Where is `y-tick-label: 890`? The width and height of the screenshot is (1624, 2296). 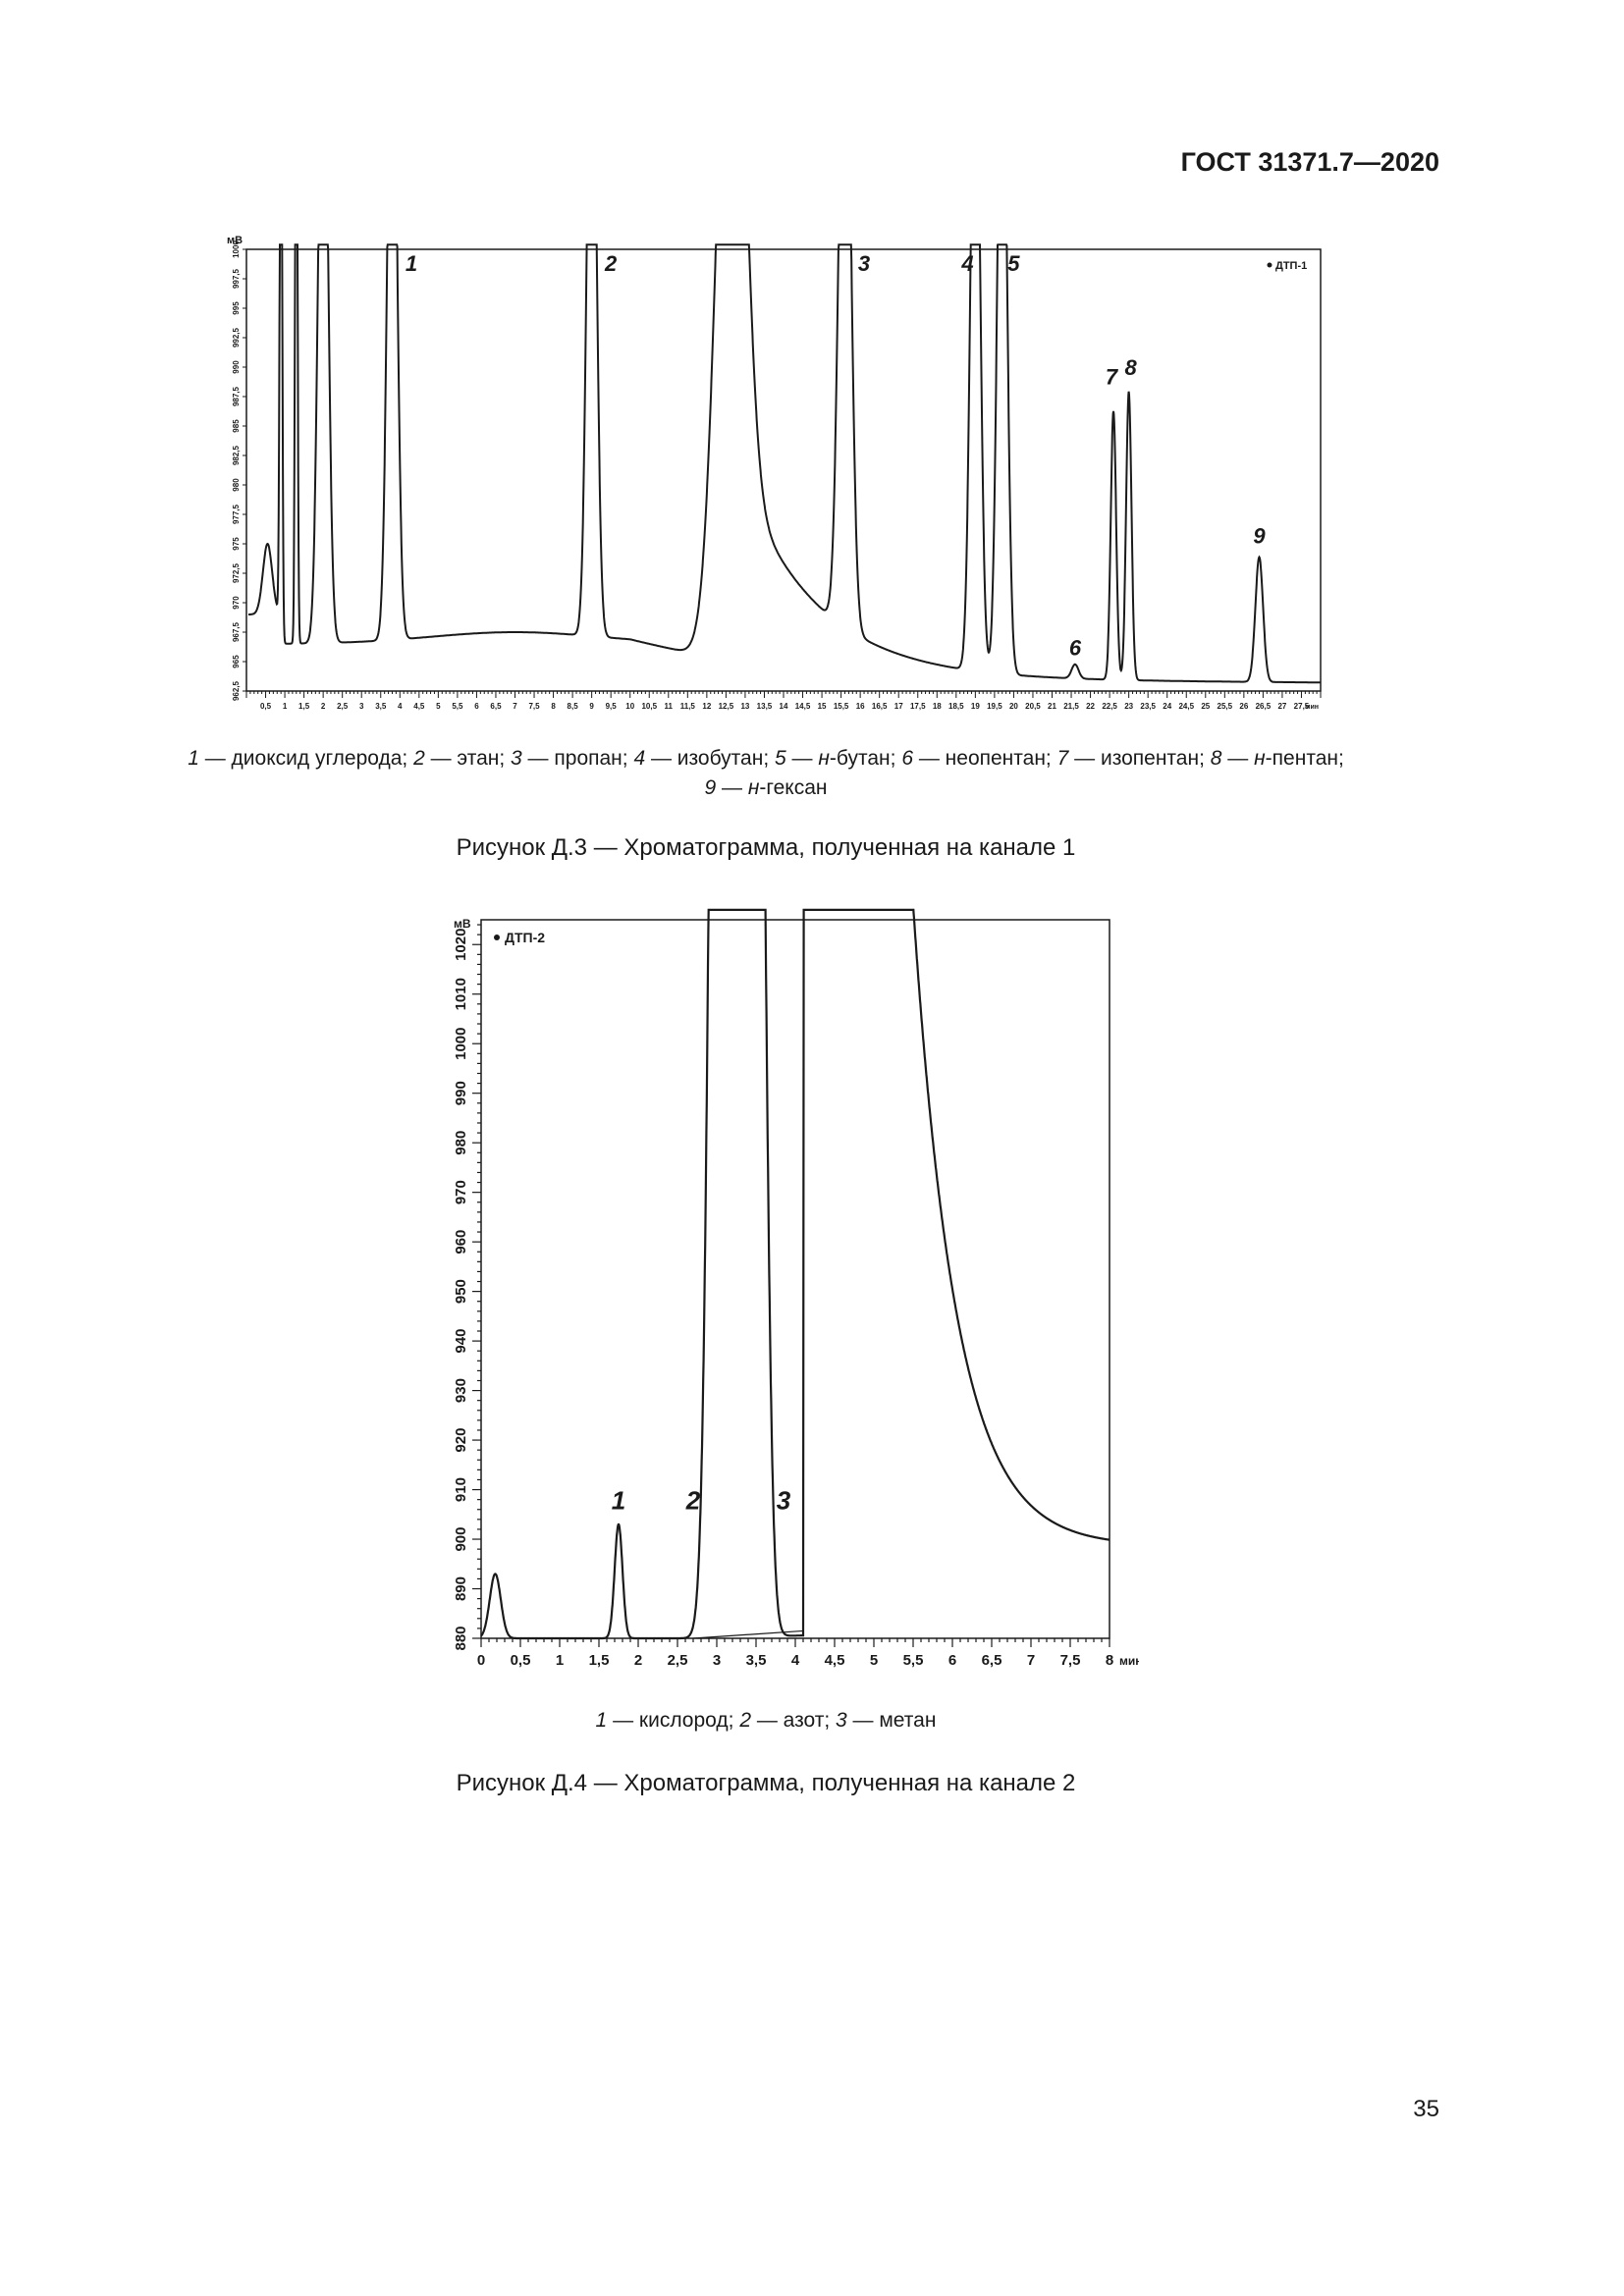 y-tick-label: 890 is located at coordinates (461, 1589).